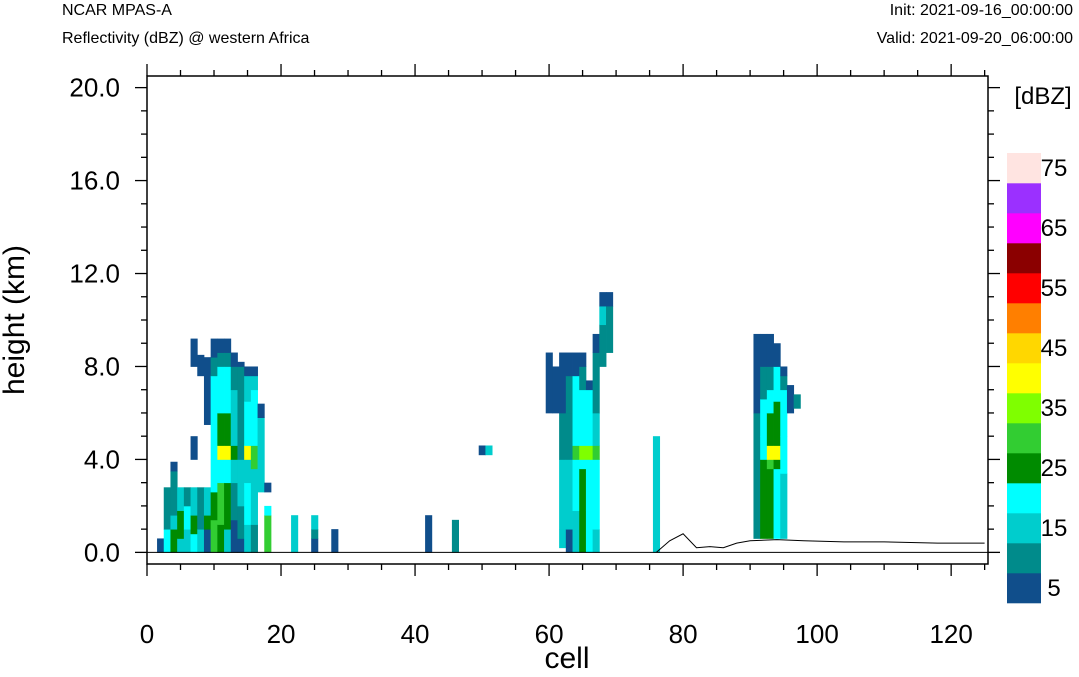 This screenshot has height=677, width=1079. I want to click on y-tick-label: 8.0, so click(102, 366).